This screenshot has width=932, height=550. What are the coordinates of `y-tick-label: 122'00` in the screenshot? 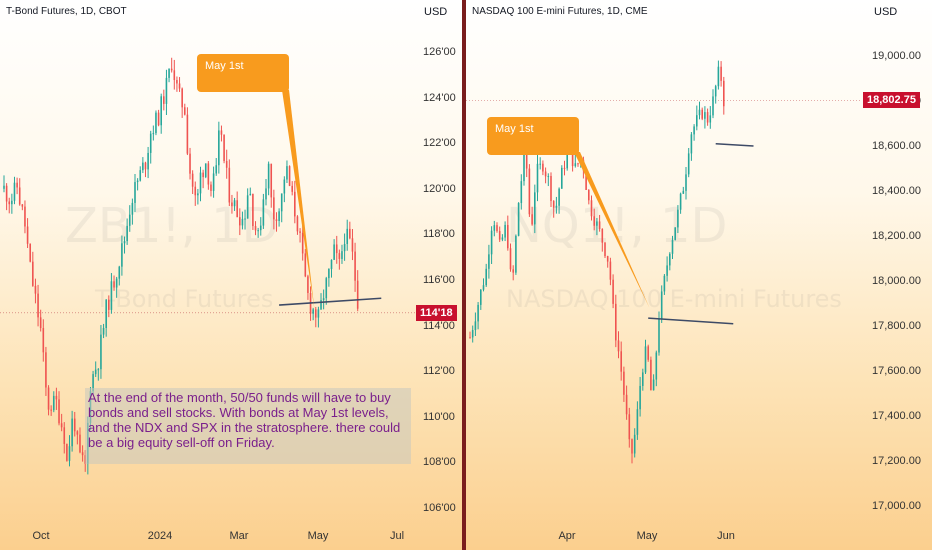 It's located at (439, 143).